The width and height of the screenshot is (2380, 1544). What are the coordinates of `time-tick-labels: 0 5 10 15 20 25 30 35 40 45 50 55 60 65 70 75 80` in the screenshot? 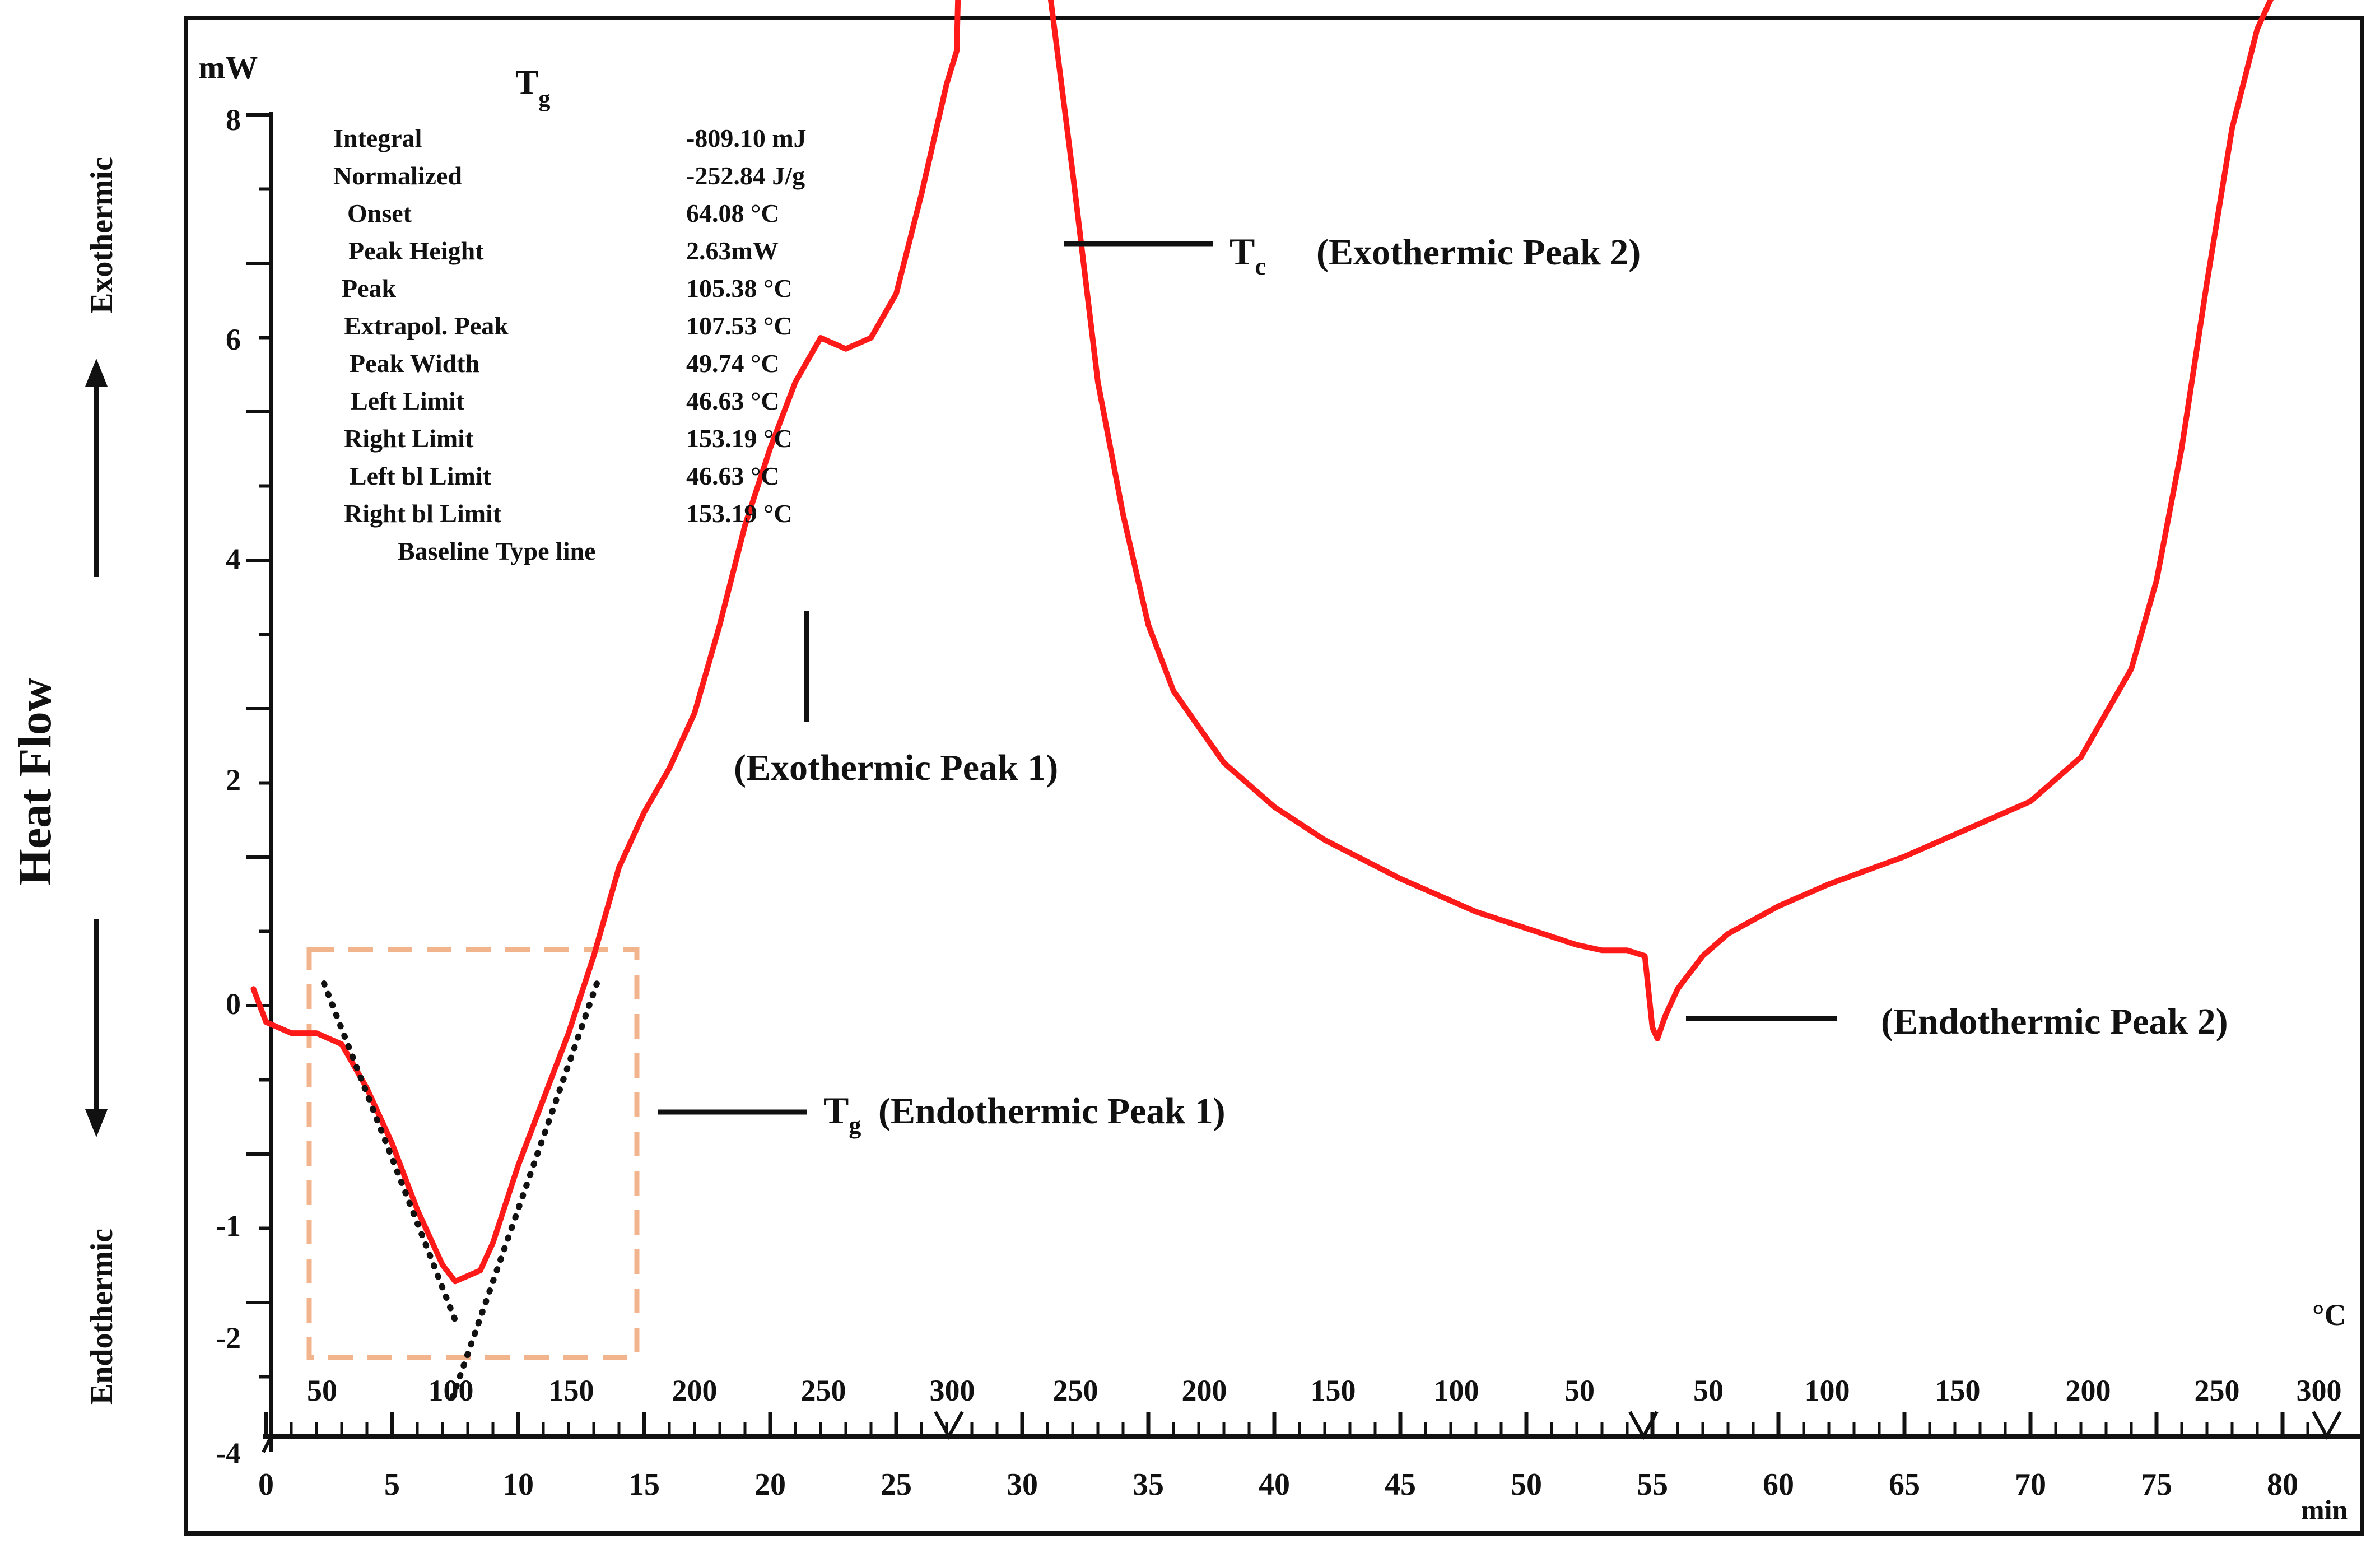 It's located at (1278, 1484).